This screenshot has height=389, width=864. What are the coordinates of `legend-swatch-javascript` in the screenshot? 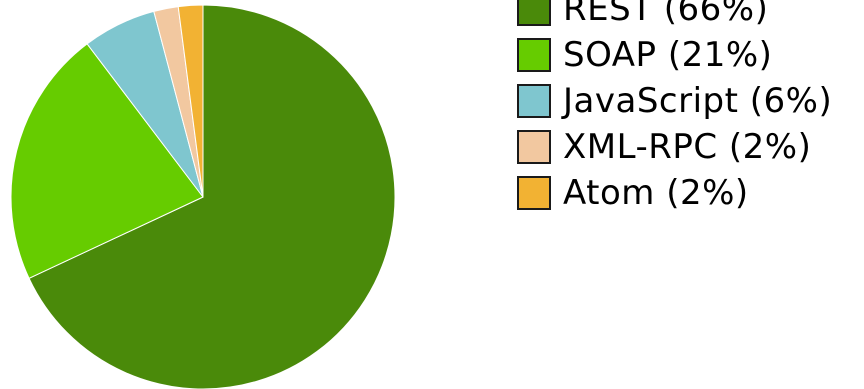 It's located at (534, 101).